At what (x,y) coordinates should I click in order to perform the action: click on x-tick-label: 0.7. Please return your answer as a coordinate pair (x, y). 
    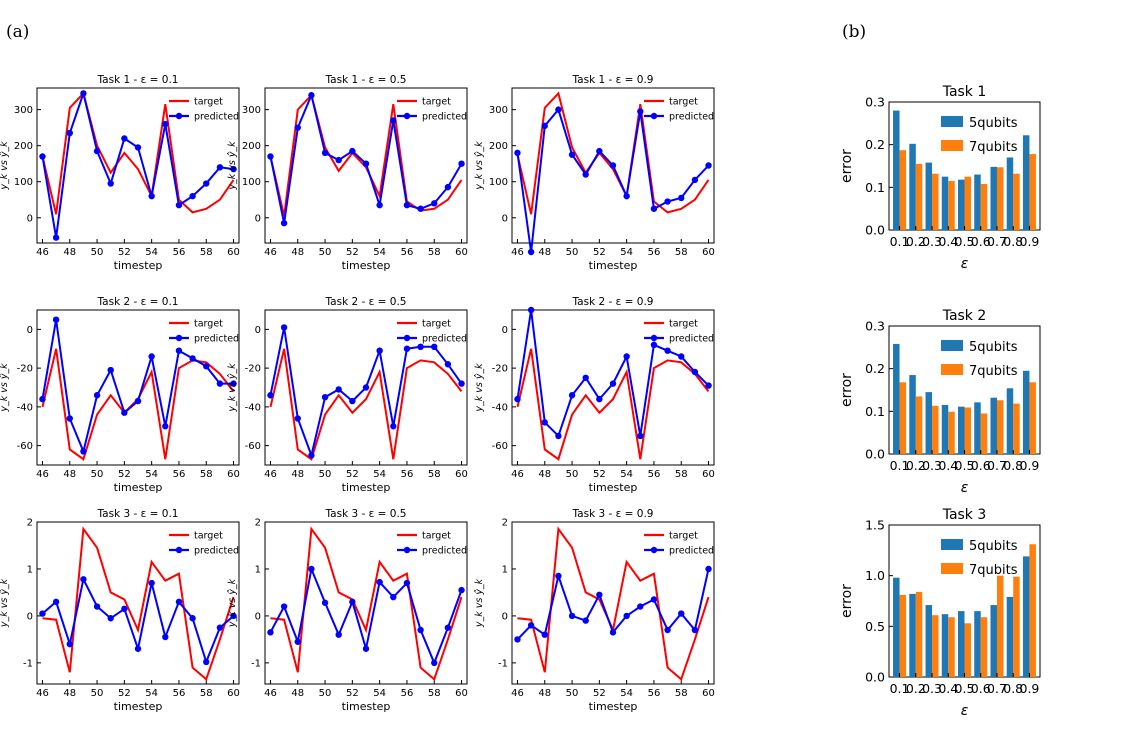
    Looking at the image, I should click on (997, 688).